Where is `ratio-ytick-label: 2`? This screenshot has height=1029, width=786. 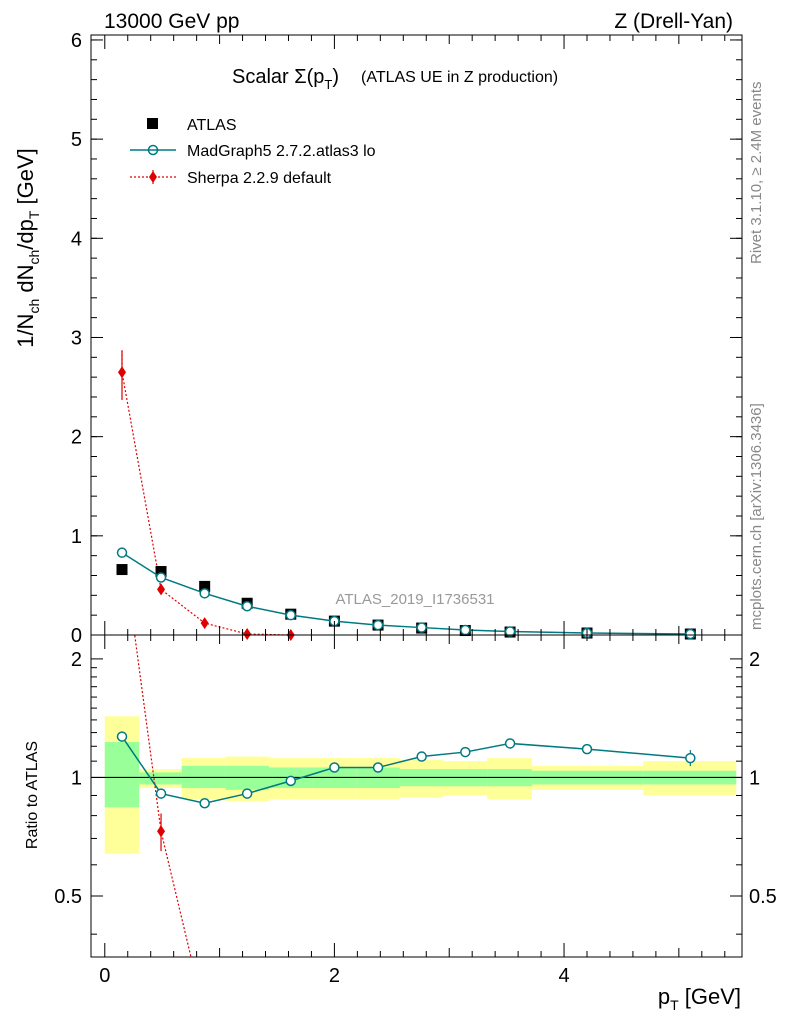
ratio-ytick-label: 2 is located at coordinates (76, 660).